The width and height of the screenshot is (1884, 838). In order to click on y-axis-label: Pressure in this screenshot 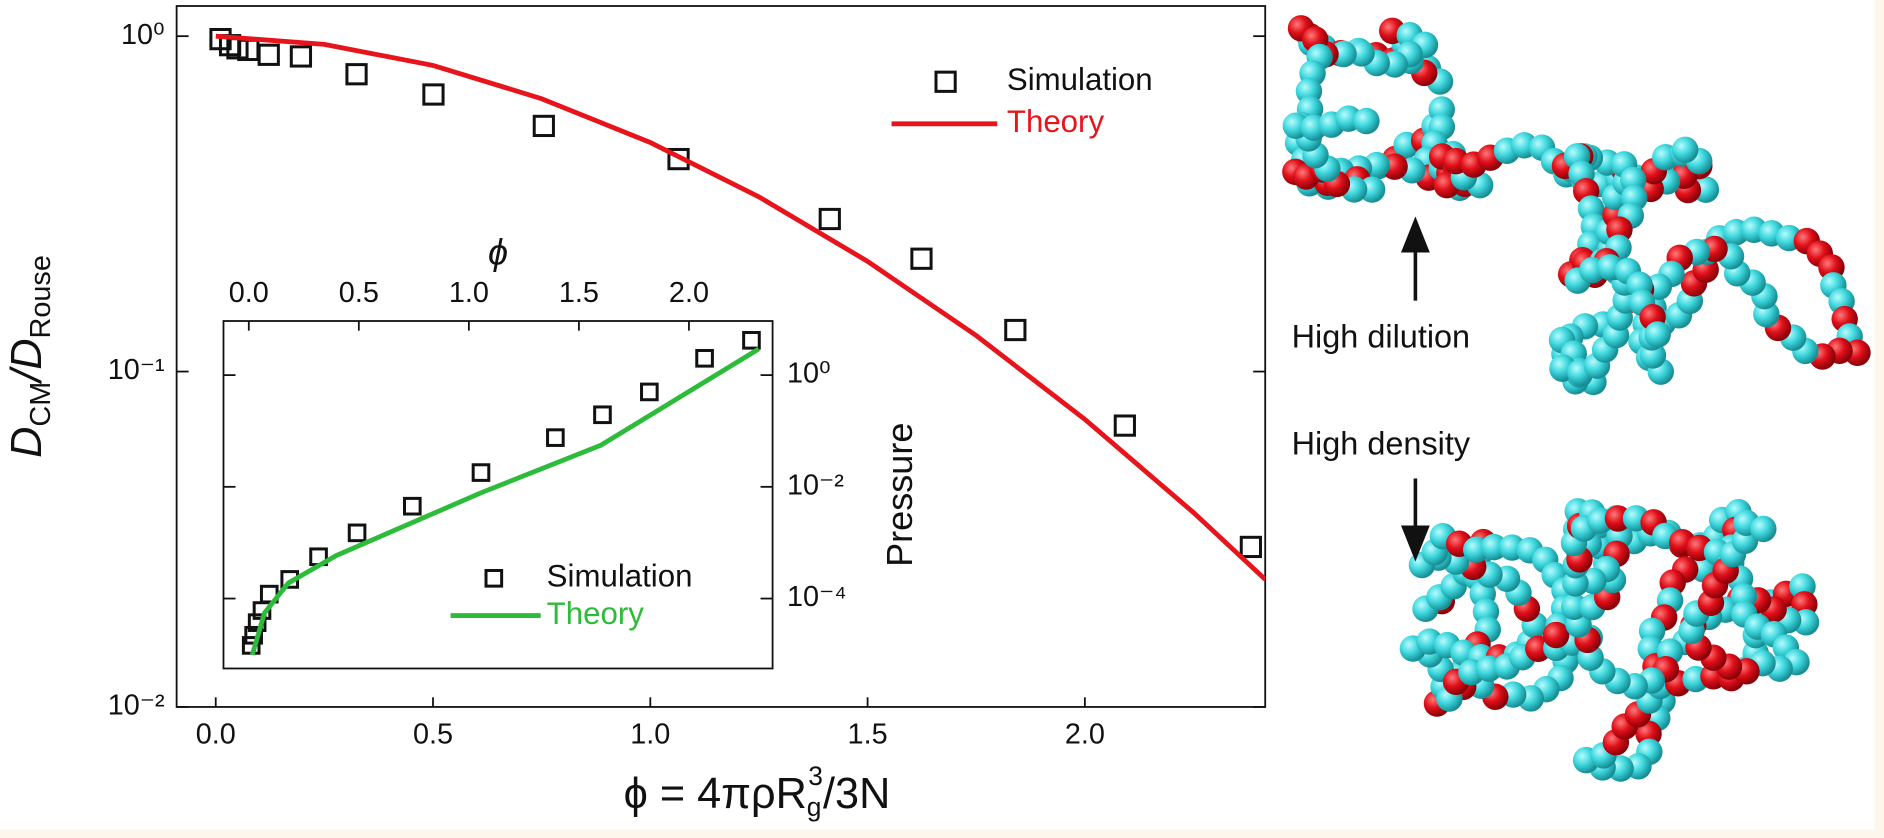, I will do `click(899, 495)`.